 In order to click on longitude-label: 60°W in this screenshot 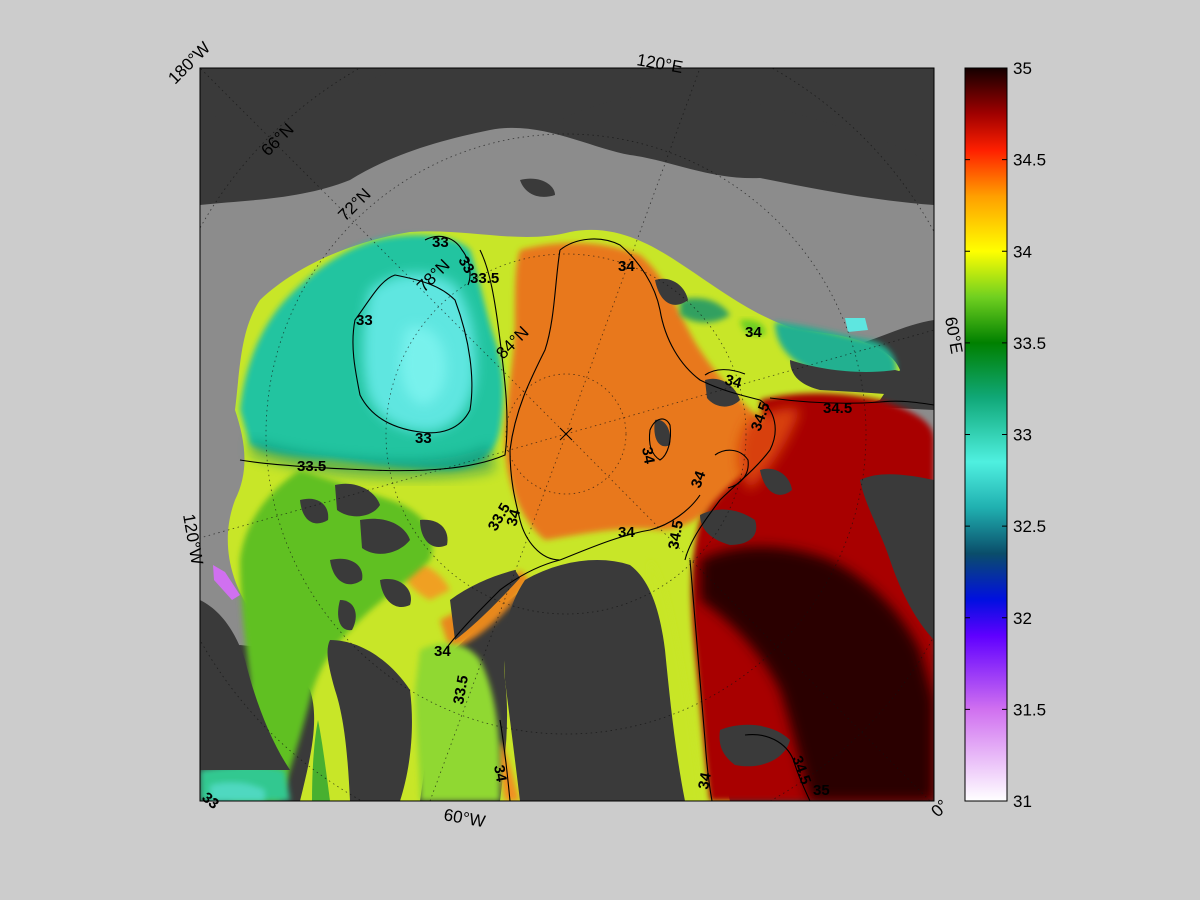, I will do `click(464, 818)`.